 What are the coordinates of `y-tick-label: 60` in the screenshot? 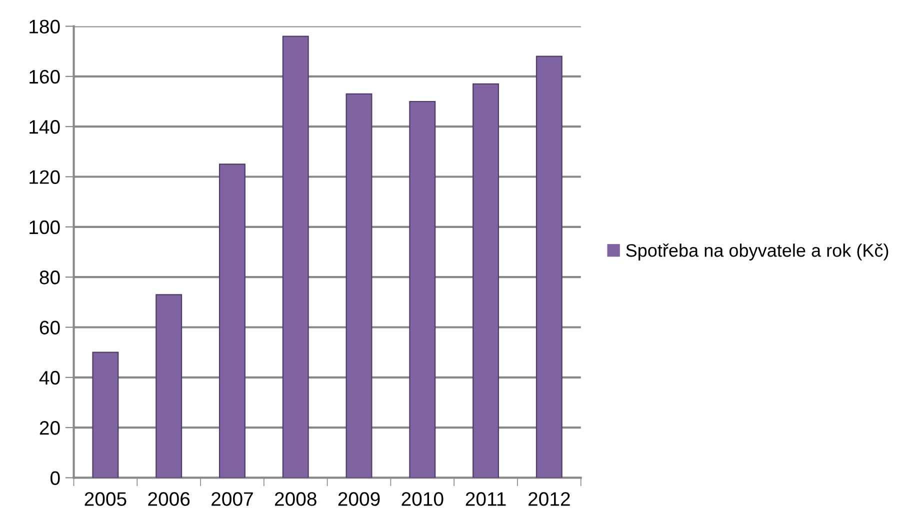 It's located at (50, 327).